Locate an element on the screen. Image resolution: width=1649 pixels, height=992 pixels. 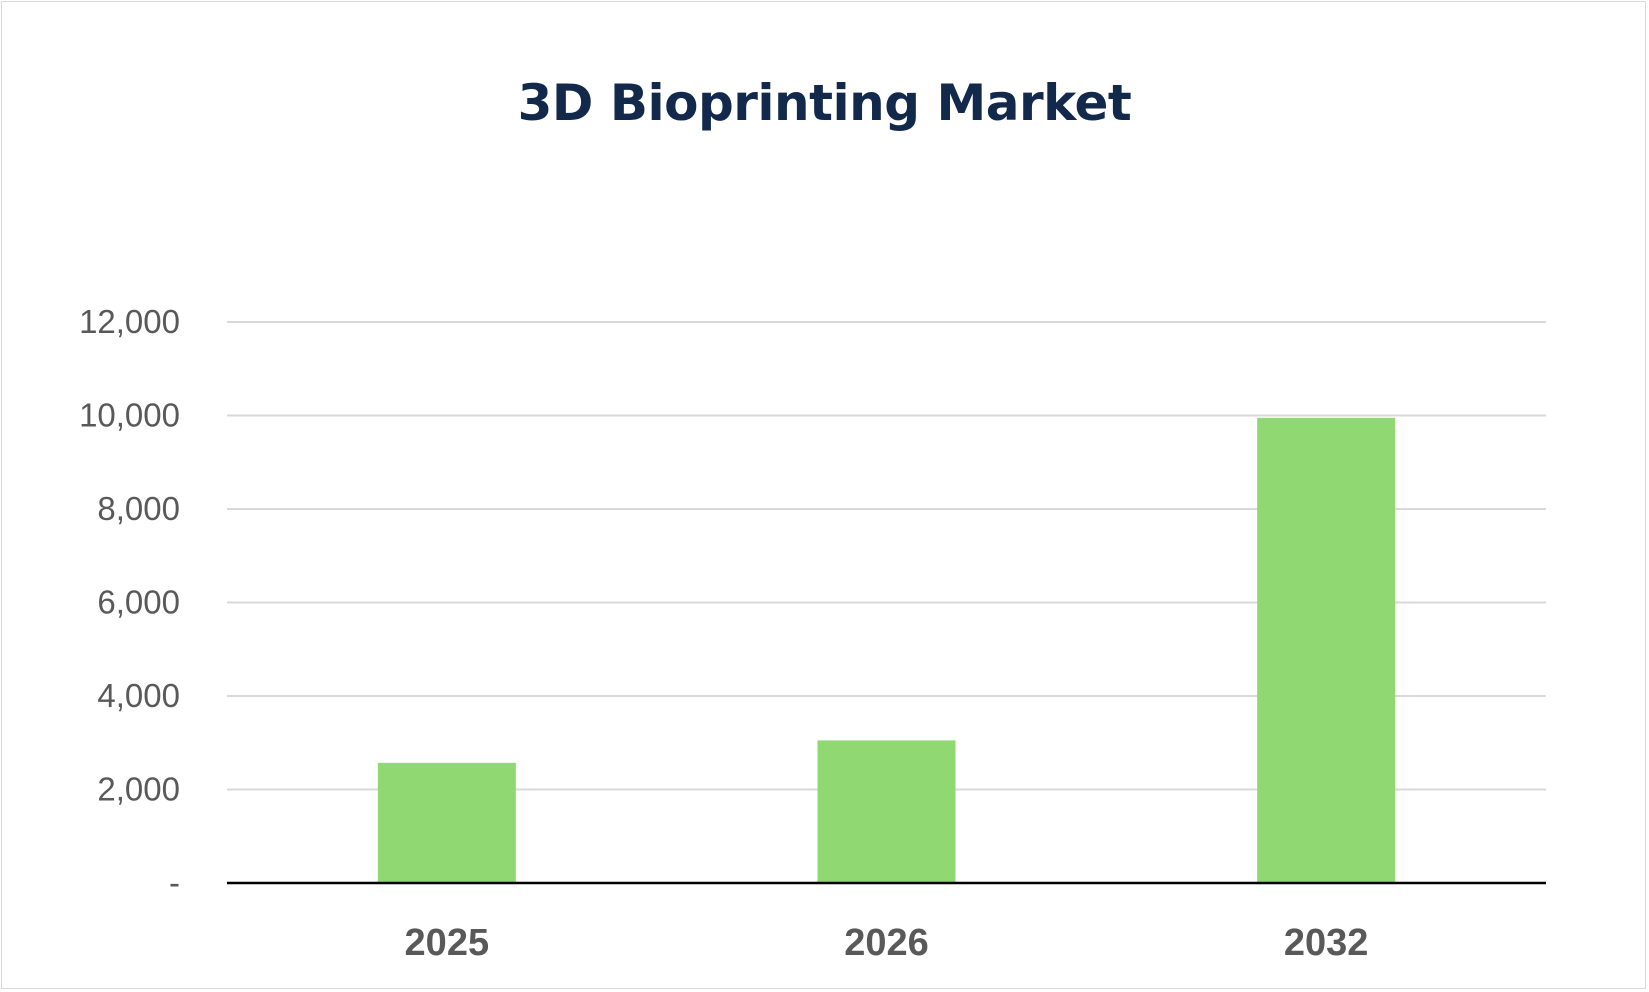
y-tick-label: 4,000 is located at coordinates (138, 695).